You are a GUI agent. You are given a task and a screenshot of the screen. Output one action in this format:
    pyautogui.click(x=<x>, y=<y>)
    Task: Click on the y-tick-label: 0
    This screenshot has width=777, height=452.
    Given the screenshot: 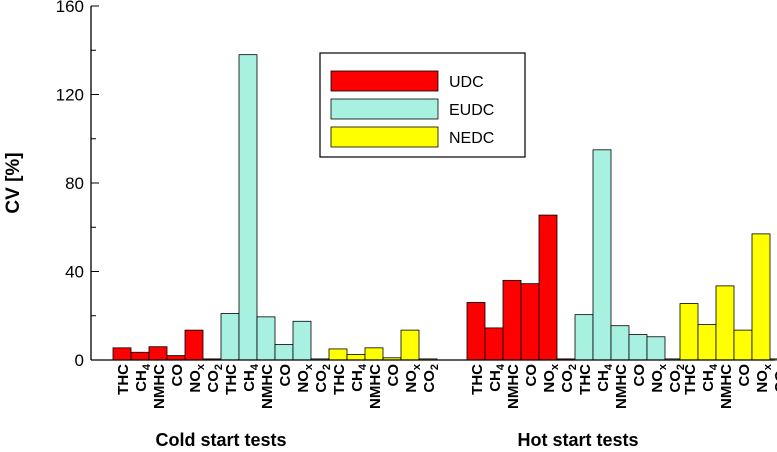 What is the action you would take?
    pyautogui.click(x=79, y=360)
    